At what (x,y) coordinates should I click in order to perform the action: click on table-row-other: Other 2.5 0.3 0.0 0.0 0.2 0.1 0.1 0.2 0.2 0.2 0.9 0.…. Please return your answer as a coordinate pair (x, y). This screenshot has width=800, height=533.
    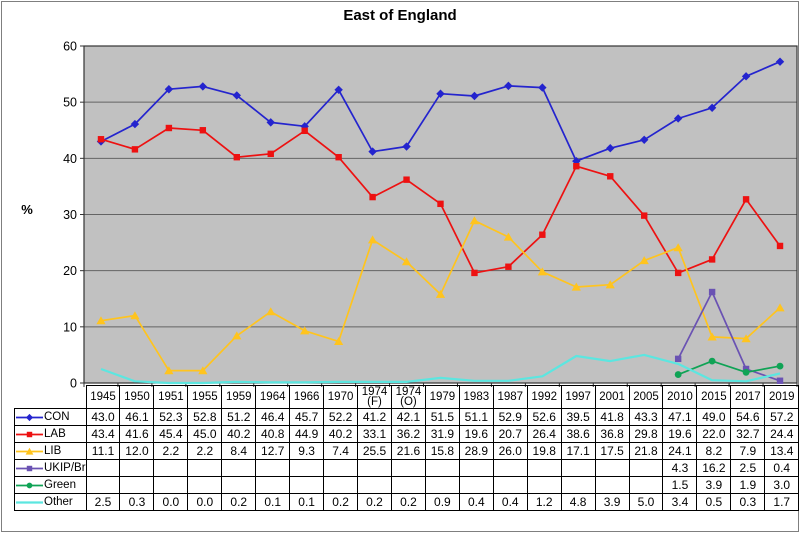
    Looking at the image, I should click on (407, 502).